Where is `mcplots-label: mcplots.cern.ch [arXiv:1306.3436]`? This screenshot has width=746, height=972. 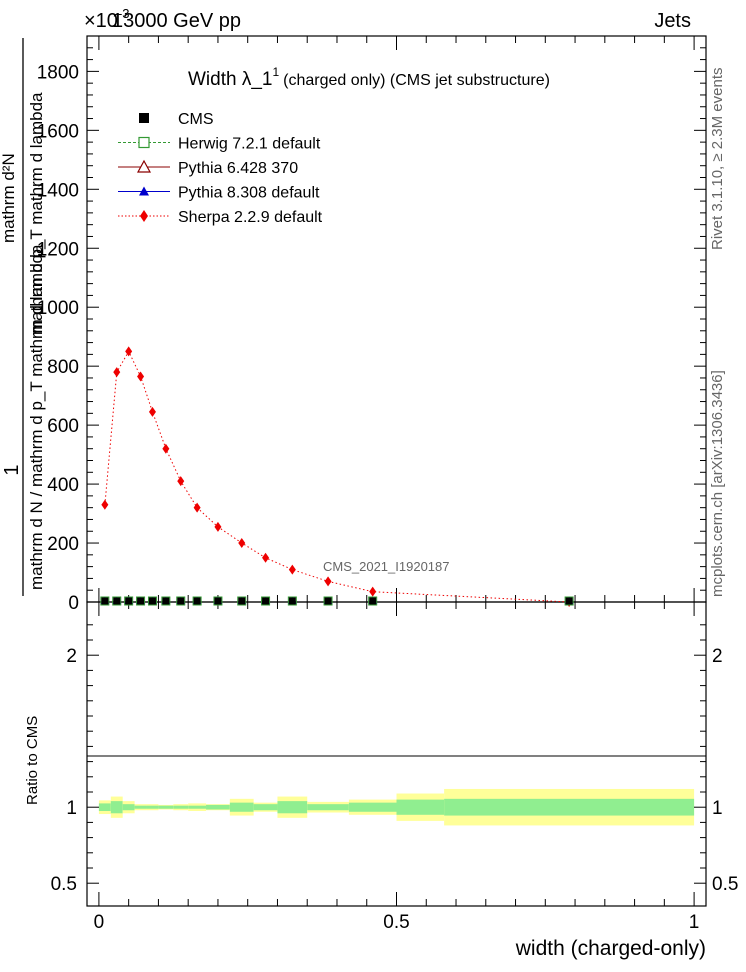
mcplots-label: mcplots.cern.ch [arXiv:1306.3436] is located at coordinates (717, 483).